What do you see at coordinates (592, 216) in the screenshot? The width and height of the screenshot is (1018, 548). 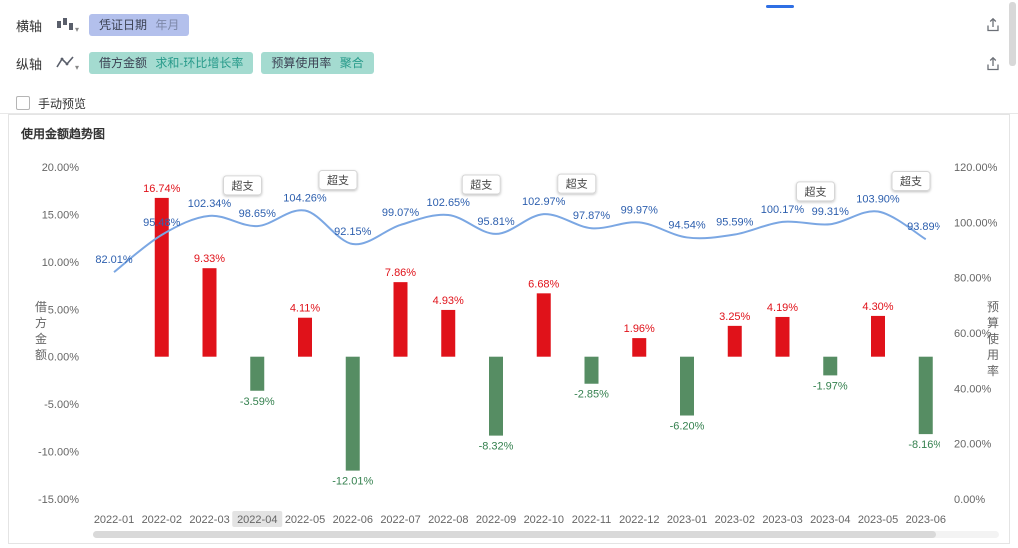 I see `line-value-label: 97.87%` at bounding box center [592, 216].